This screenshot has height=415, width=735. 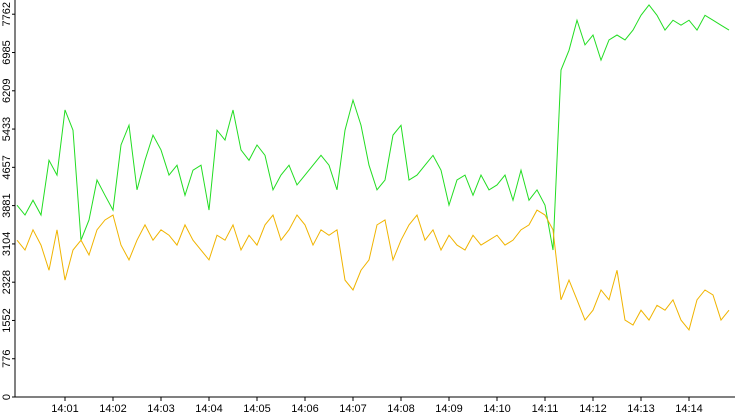 I want to click on x-tick-label: 14:04, so click(x=209, y=409).